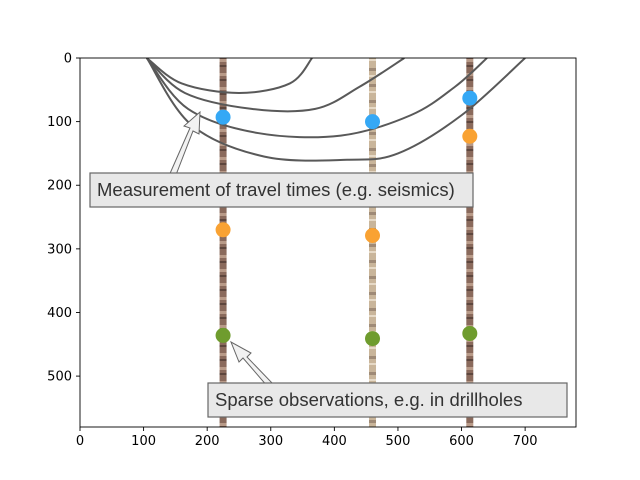  I want to click on x-tick-label: 500, so click(398, 441).